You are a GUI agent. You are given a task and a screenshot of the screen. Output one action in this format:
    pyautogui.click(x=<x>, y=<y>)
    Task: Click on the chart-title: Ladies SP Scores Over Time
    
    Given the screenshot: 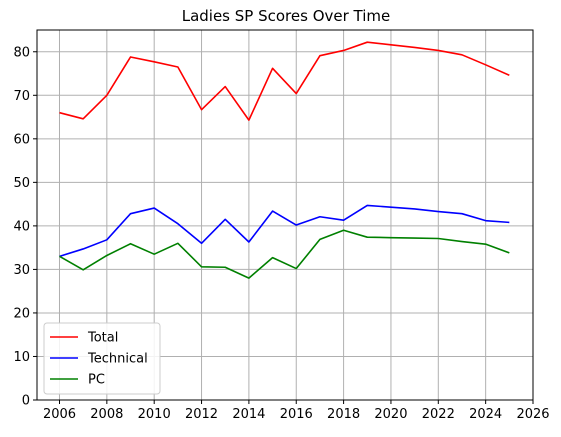 What is the action you would take?
    pyautogui.click(x=286, y=16)
    